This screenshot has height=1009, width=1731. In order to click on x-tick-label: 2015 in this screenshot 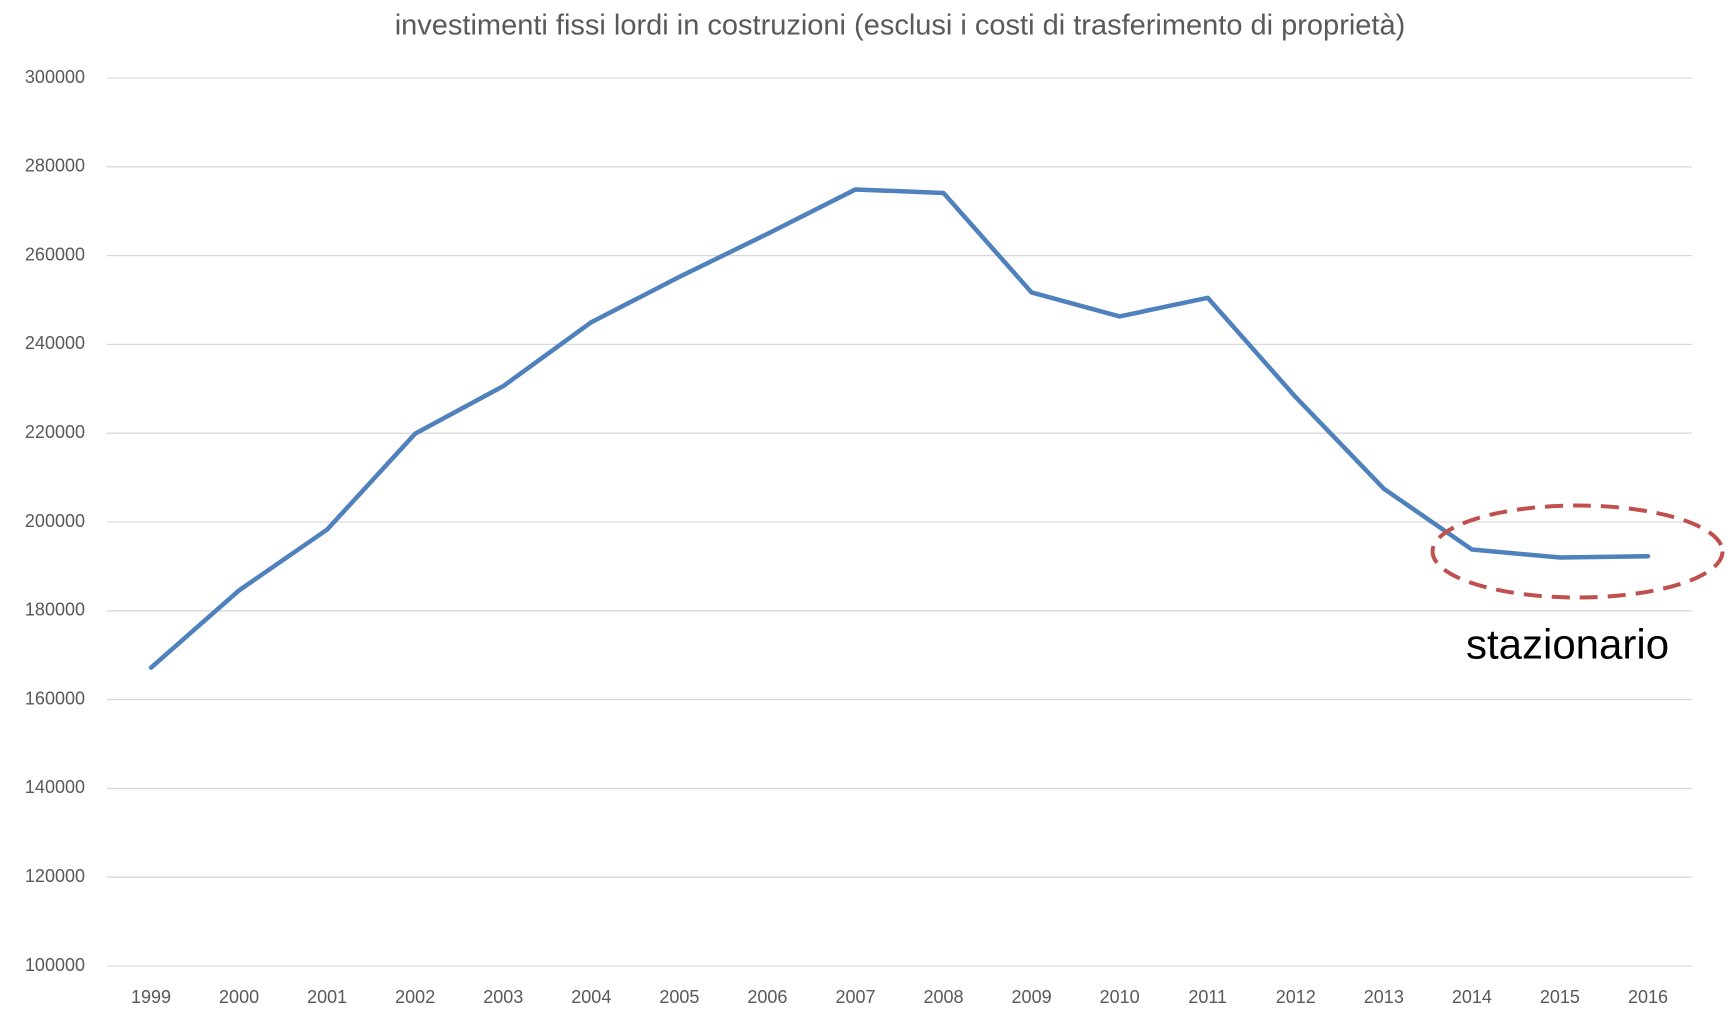, I will do `click(1560, 997)`.